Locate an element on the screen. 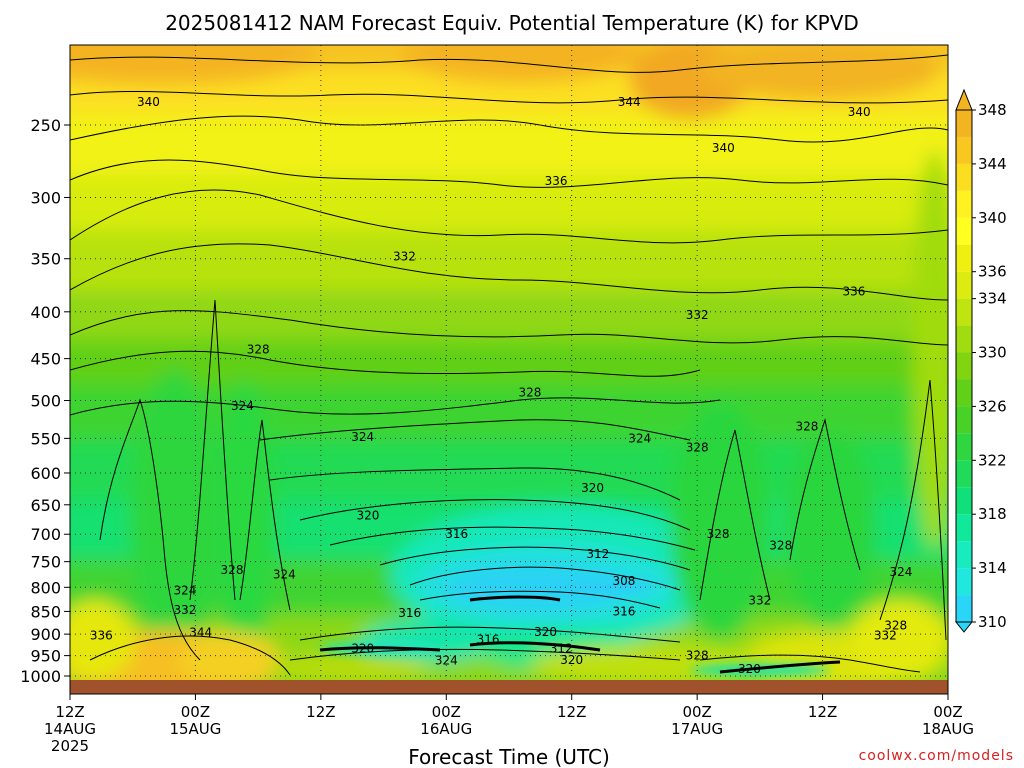 The image size is (1024, 768). colorbar-label: 340 is located at coordinates (992, 218).